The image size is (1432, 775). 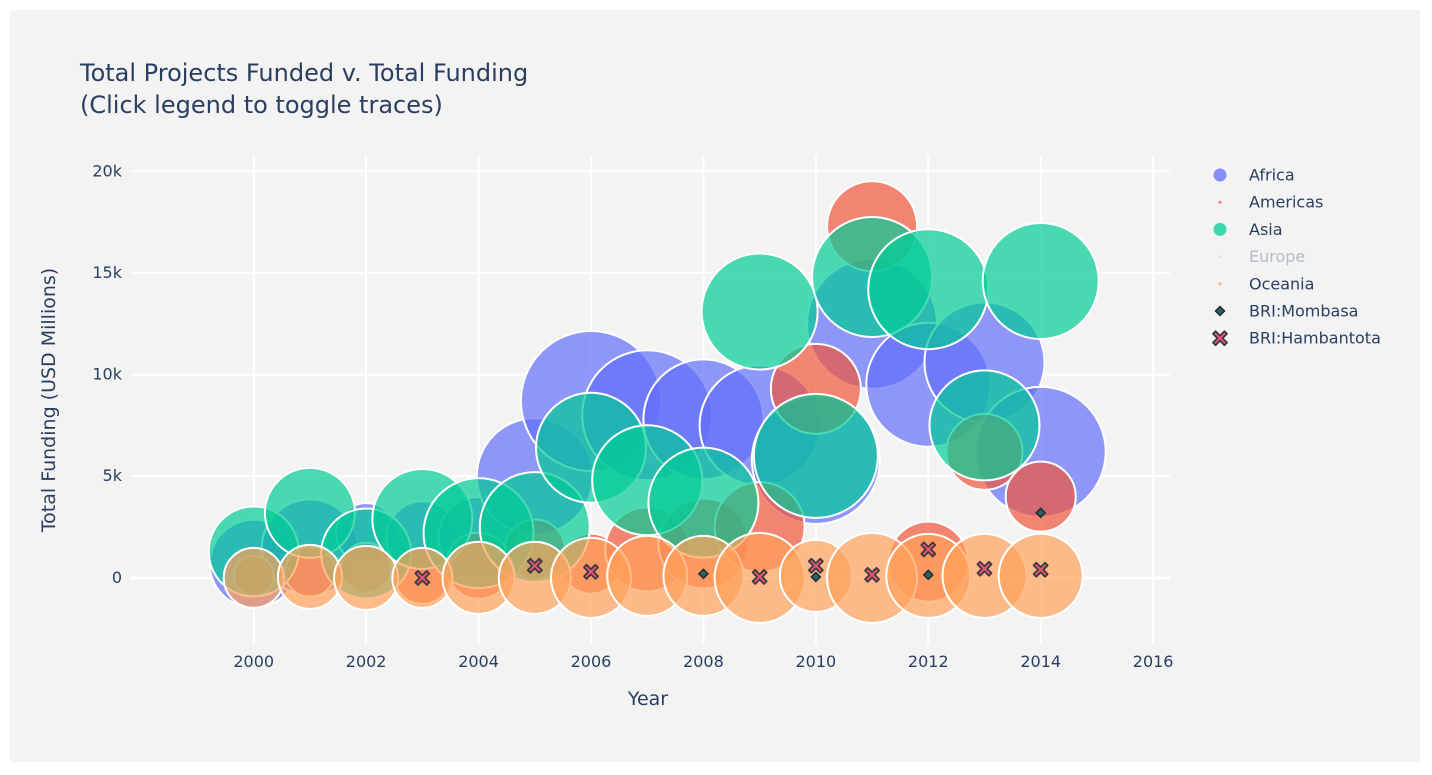 I want to click on legend-label: Oceania, so click(x=1281, y=283).